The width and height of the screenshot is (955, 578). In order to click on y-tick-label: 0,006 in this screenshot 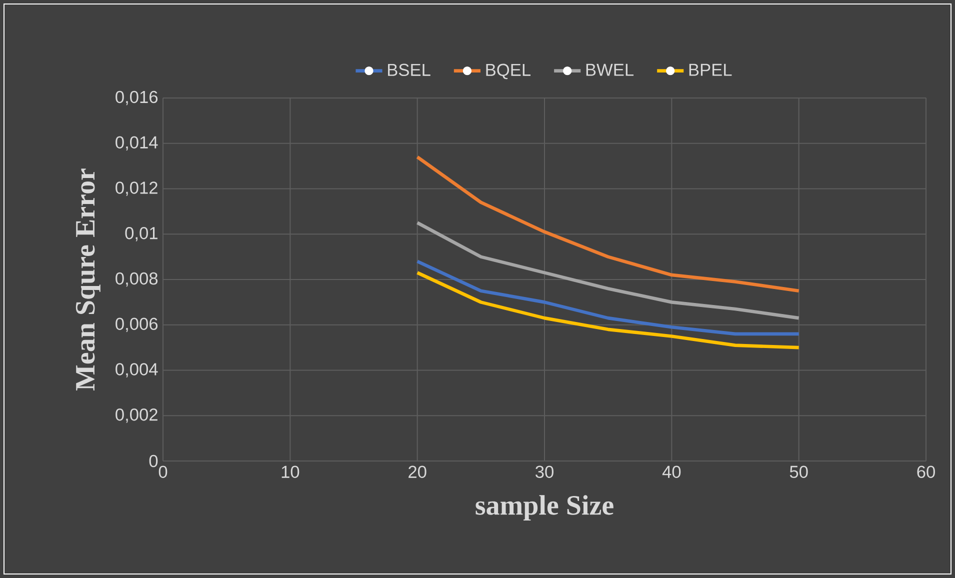, I will do `click(137, 325)`.